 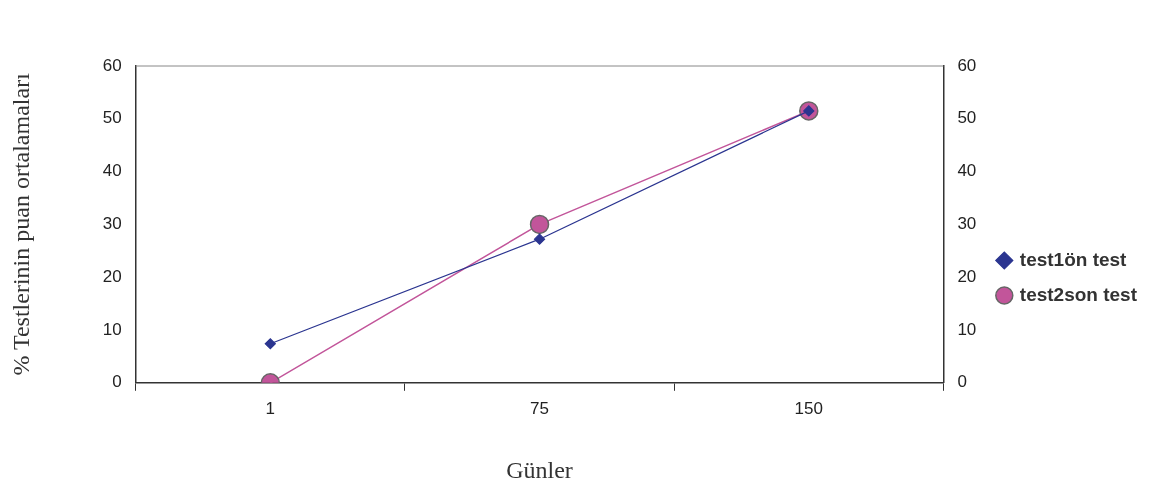 I want to click on y2-tick-label: 10, so click(x=967, y=329).